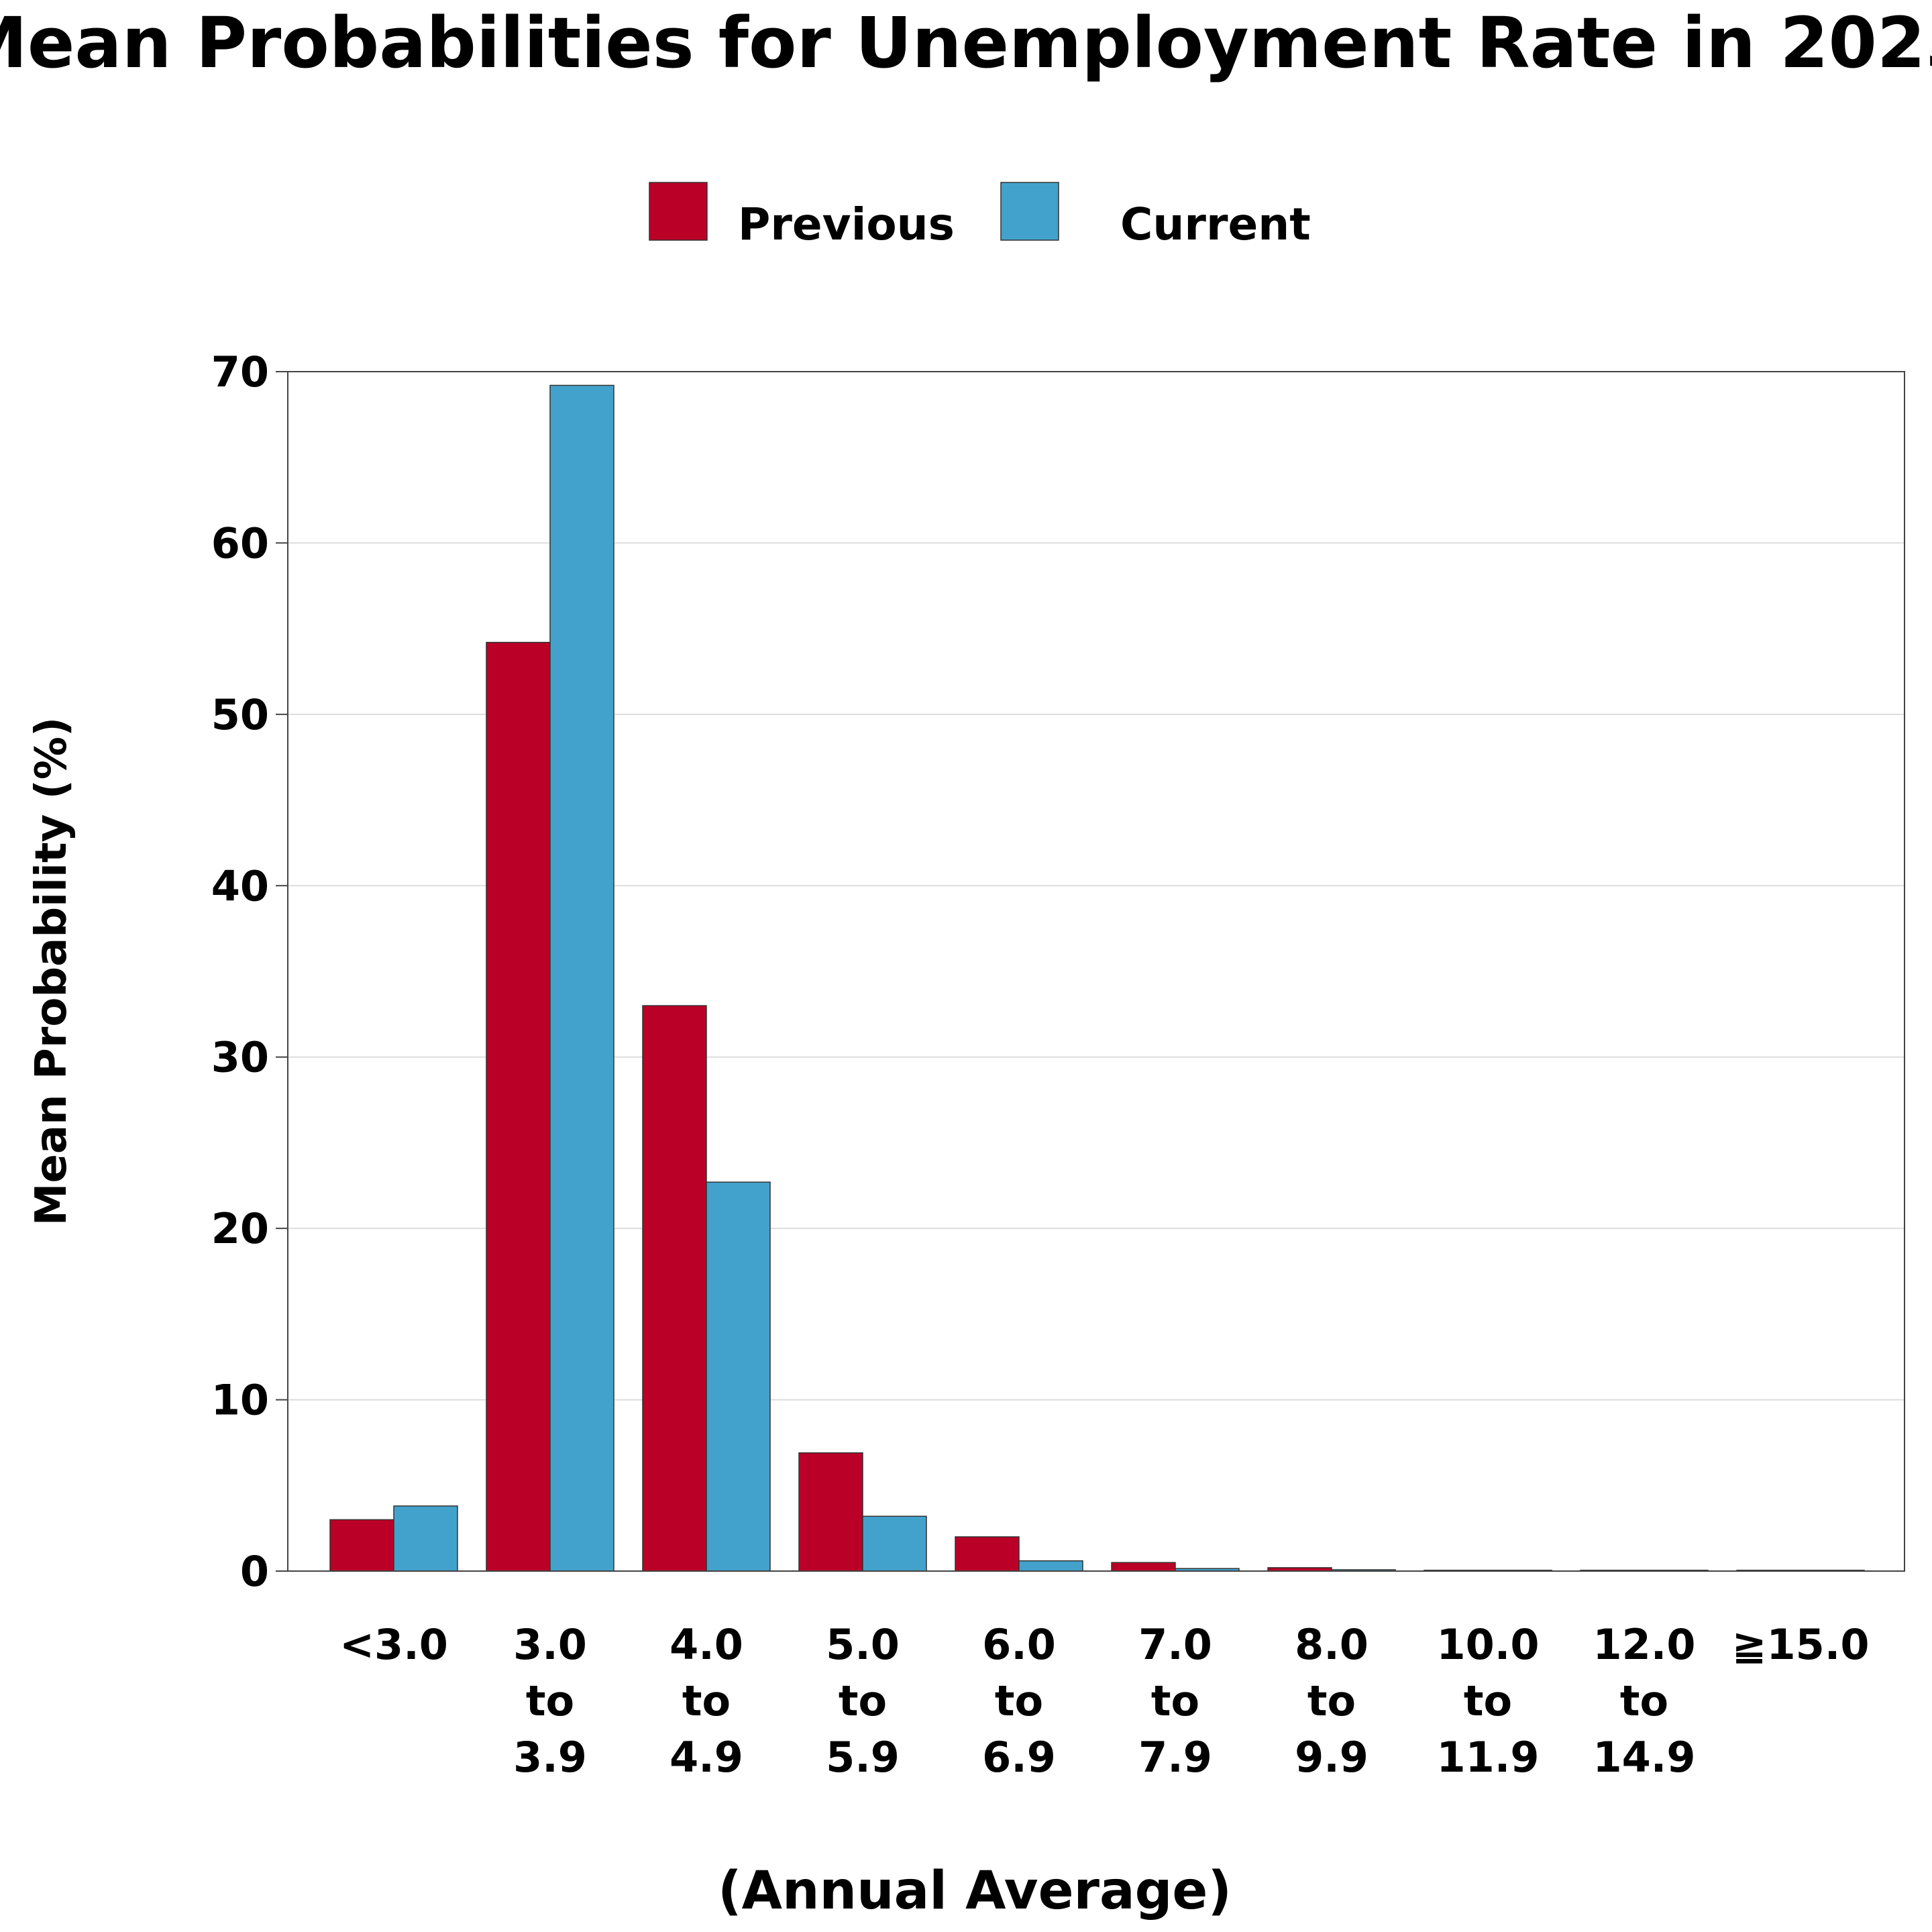 The image size is (1932, 1932). Describe the element at coordinates (550, 1757) in the screenshot. I see `x-tick-label: 3.9` at that location.